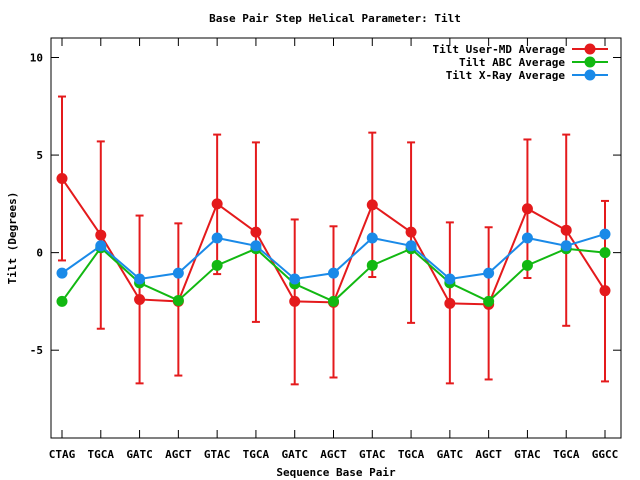 The image size is (640, 480). Describe the element at coordinates (506, 75) in the screenshot. I see `legend-label: Tilt X-Ray Average` at that location.